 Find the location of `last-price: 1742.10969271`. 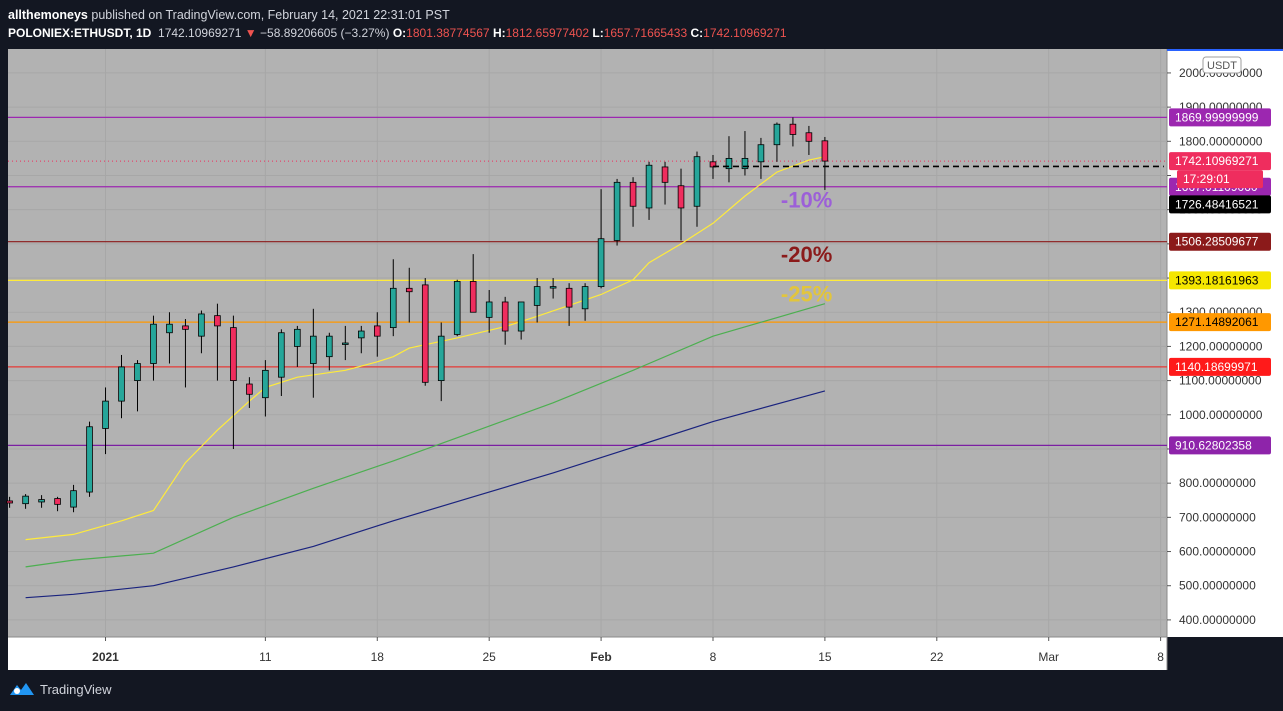

last-price: 1742.10969271 is located at coordinates (200, 33).